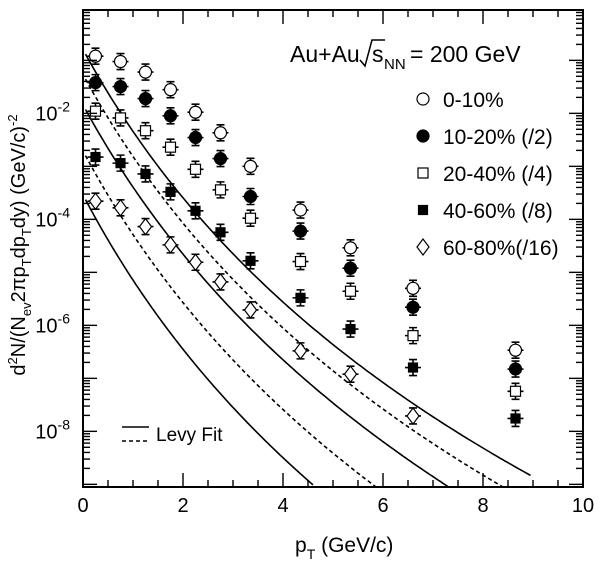  What do you see at coordinates (382, 506) in the screenshot?
I see `x-tick-label: 6` at bounding box center [382, 506].